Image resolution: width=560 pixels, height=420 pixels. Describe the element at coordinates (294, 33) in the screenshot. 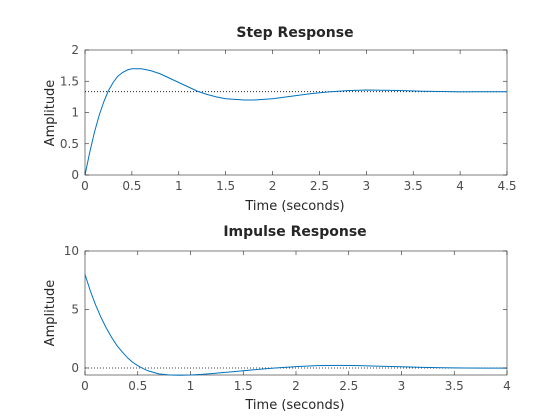

I see `chart-title: Step Response` at that location.